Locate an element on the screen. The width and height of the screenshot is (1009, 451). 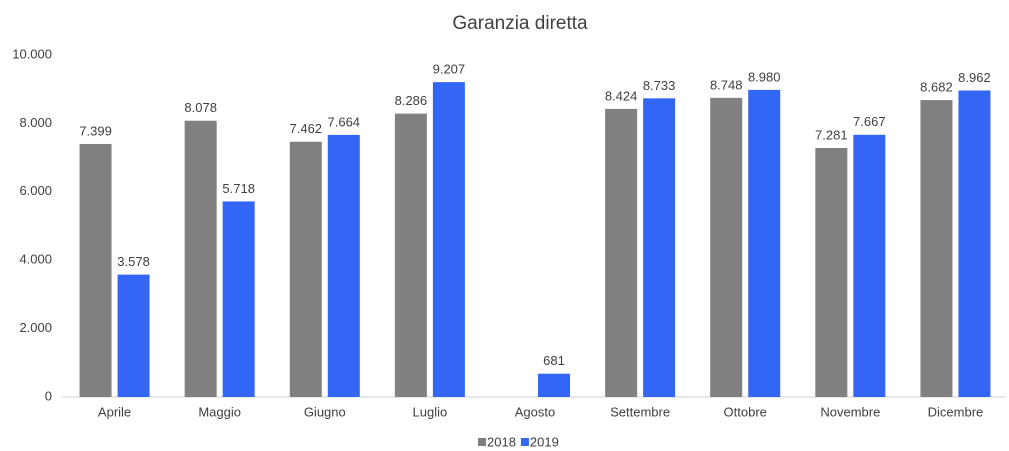
y-tick-label: 6.000 is located at coordinates (35, 190).